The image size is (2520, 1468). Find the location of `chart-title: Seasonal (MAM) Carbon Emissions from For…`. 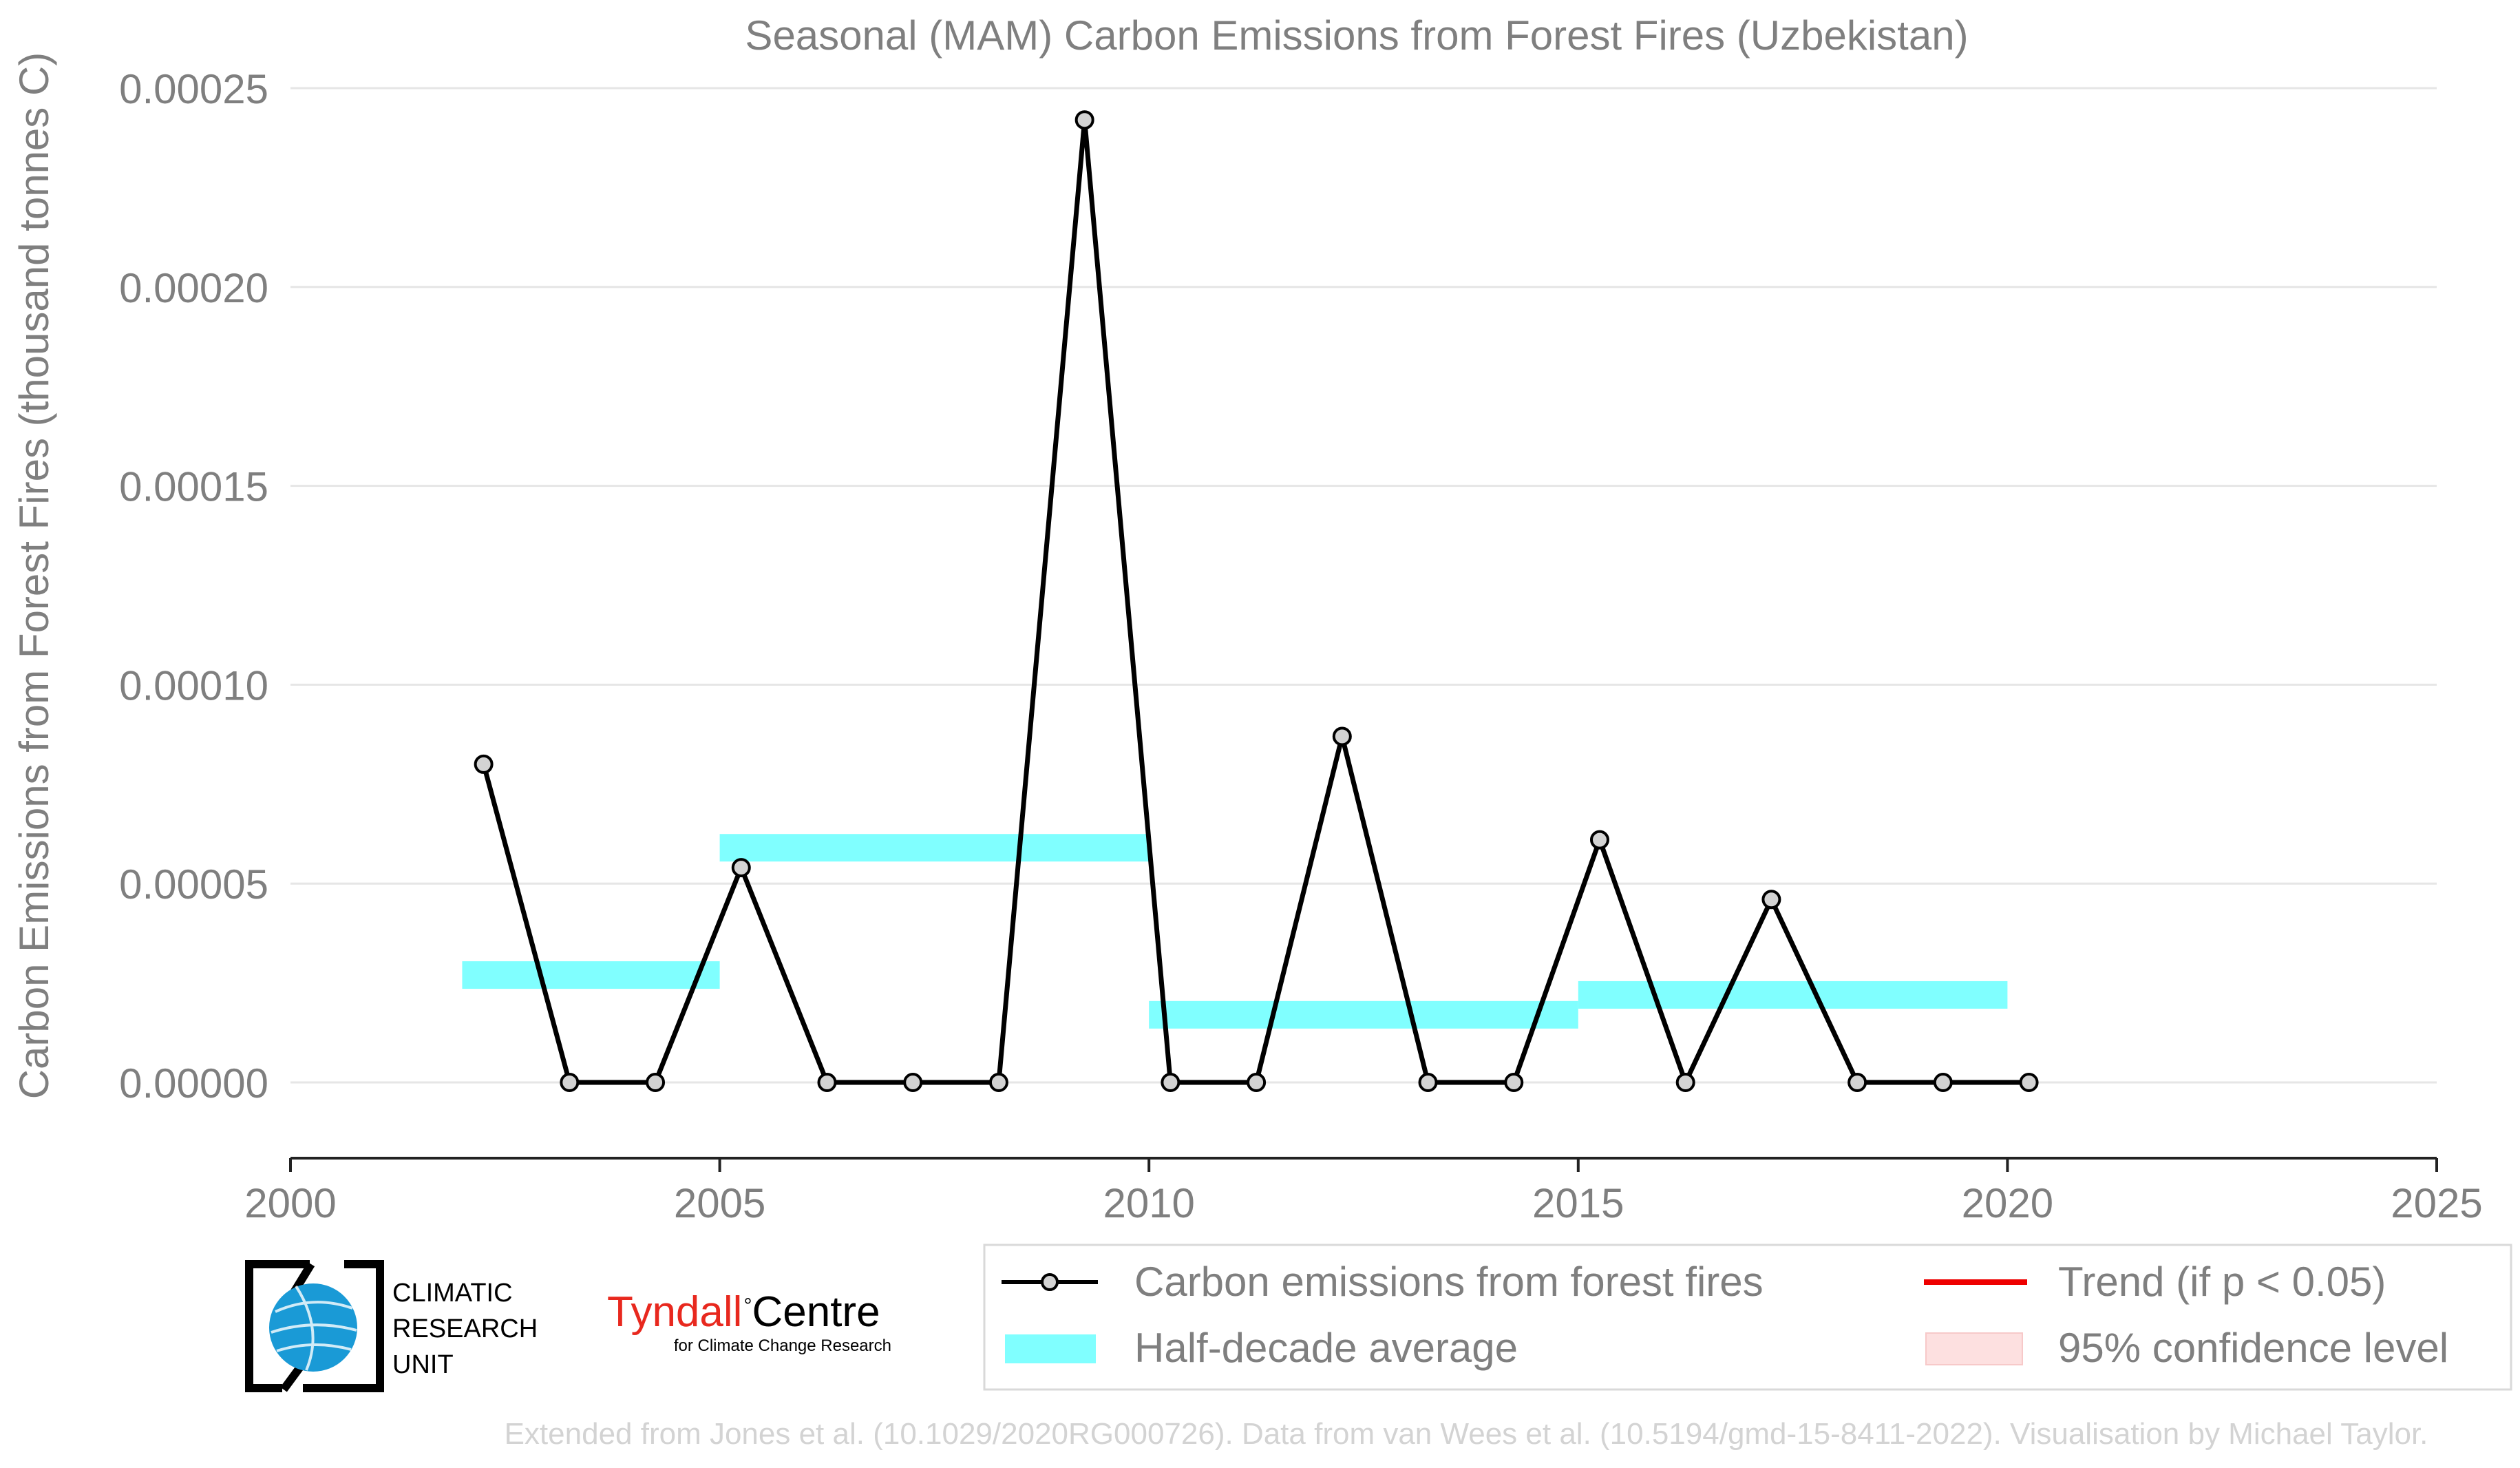

chart-title: Seasonal (MAM) Carbon Emissions from For… is located at coordinates (1356, 35).